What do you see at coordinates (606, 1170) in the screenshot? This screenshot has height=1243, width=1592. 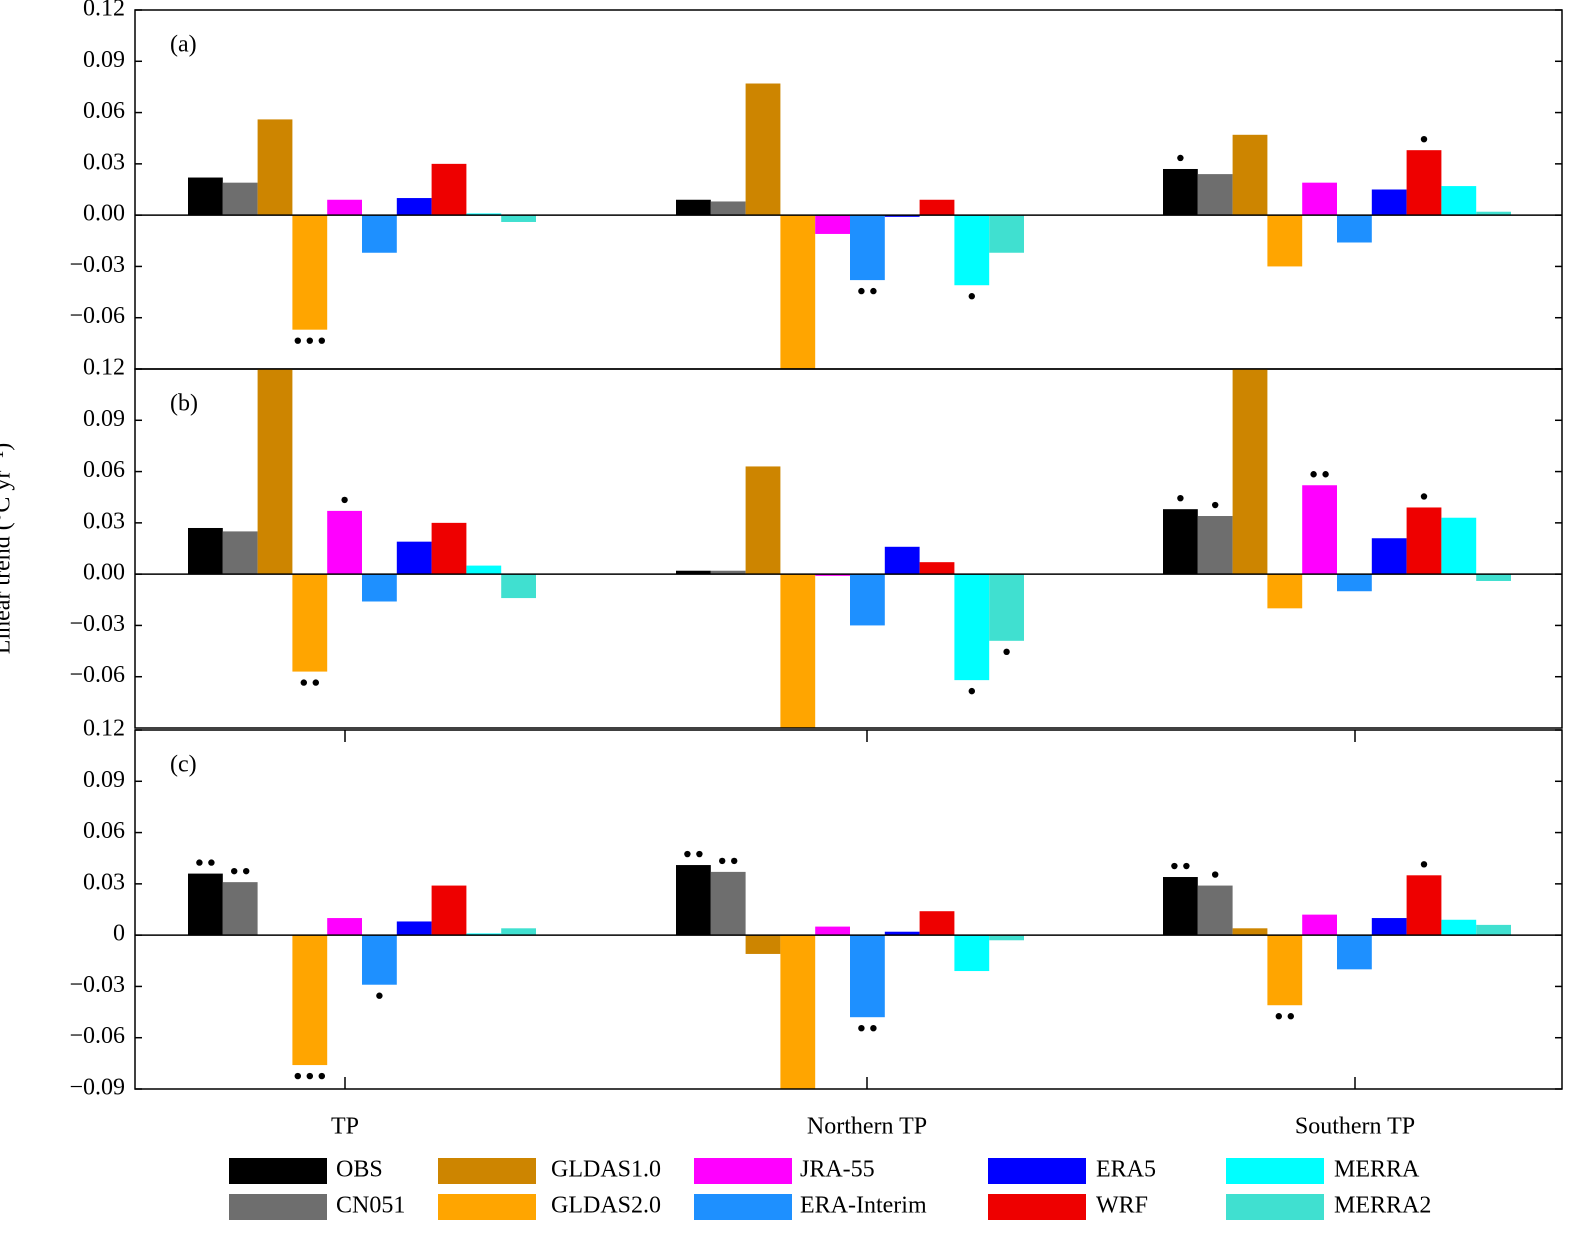 I see `legend-label: GLDAS1.0` at bounding box center [606, 1170].